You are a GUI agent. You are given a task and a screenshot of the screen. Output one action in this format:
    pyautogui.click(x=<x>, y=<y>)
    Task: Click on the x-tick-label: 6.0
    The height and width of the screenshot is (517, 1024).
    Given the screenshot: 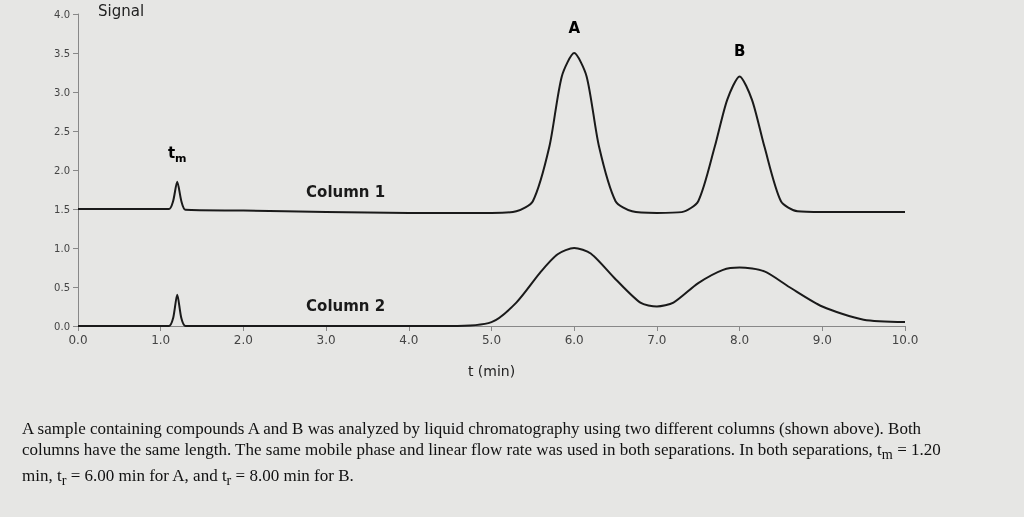 What is the action you would take?
    pyautogui.click(x=574, y=340)
    